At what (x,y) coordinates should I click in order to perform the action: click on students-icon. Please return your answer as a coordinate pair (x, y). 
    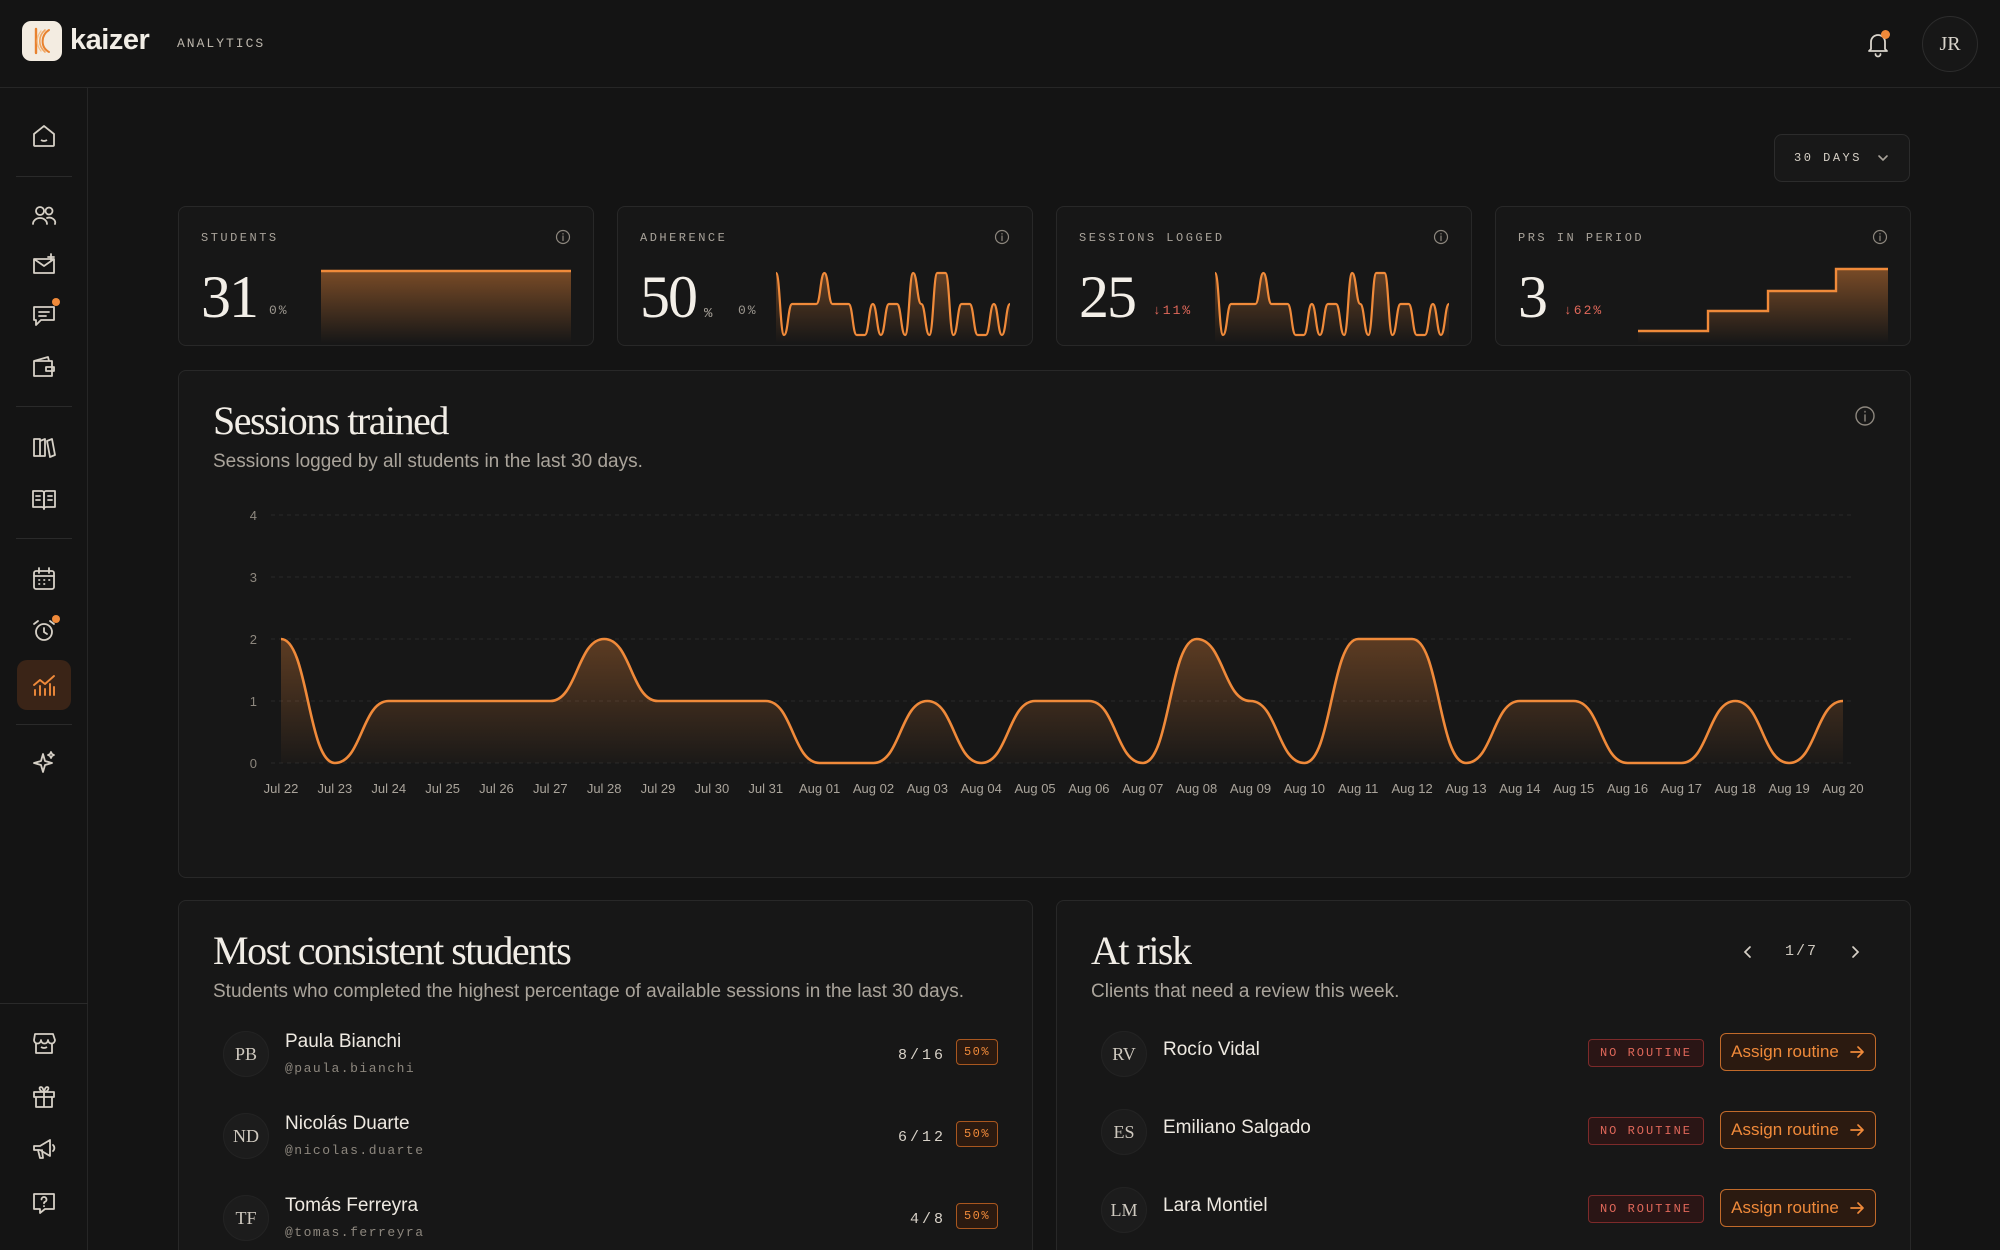
    Looking at the image, I should click on (44, 215).